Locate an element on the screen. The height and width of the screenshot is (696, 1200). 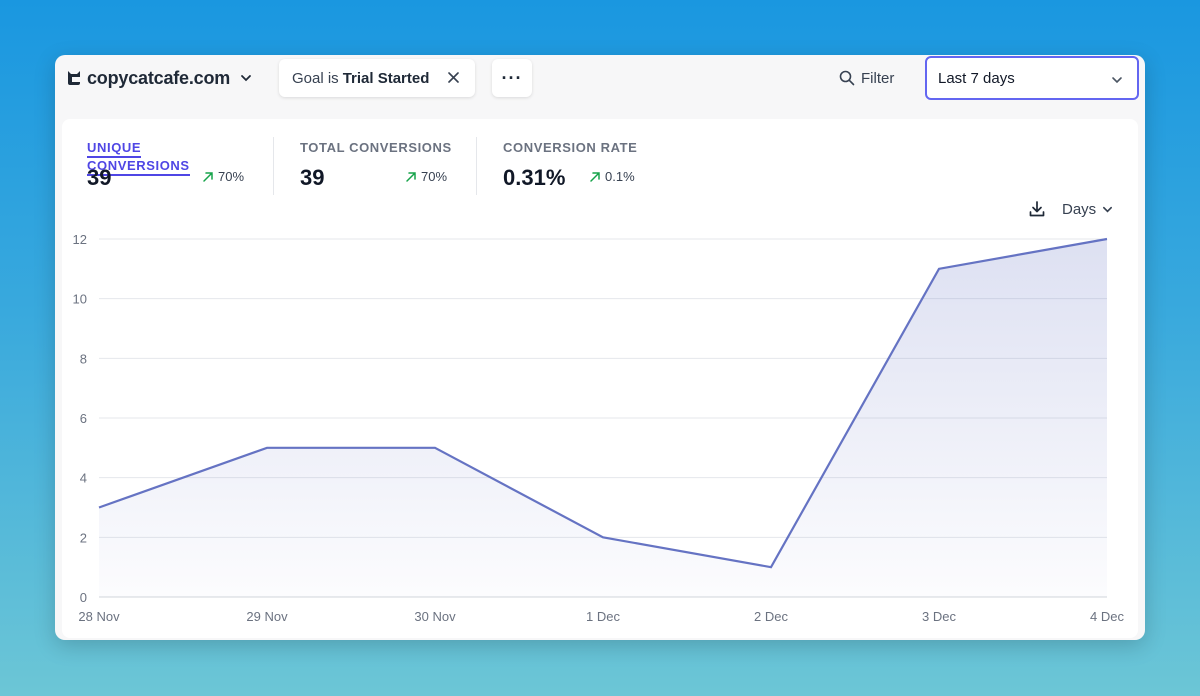
cat-logo-icon is located at coordinates (74, 78).